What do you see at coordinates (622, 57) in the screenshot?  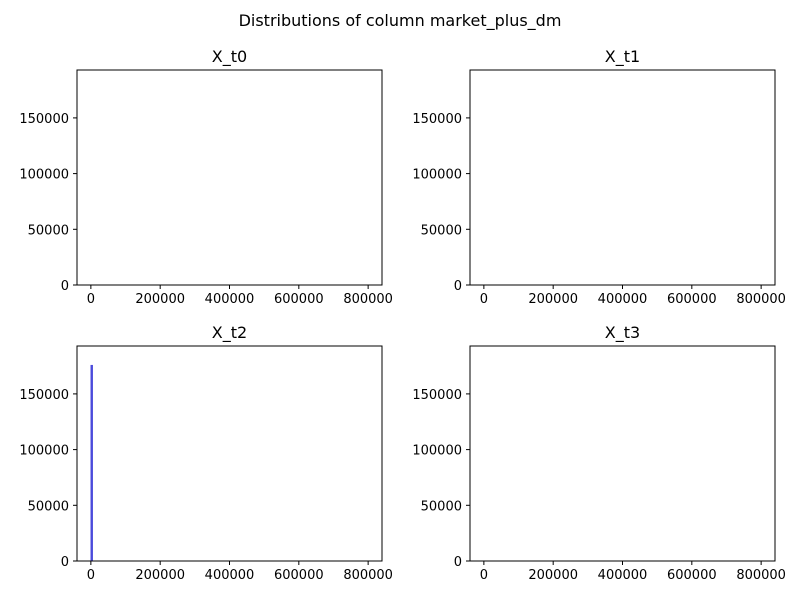 I see `subplot-title: X_t1` at bounding box center [622, 57].